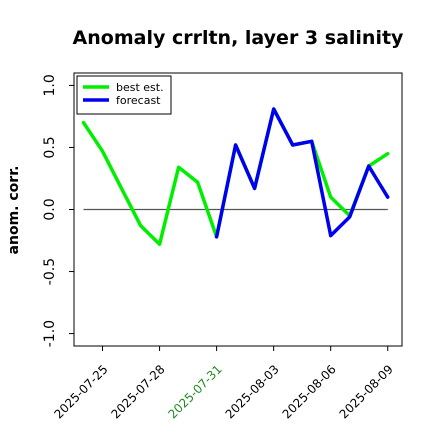  What do you see at coordinates (50, 271) in the screenshot?
I see `y-tick-label: -0.5` at bounding box center [50, 271].